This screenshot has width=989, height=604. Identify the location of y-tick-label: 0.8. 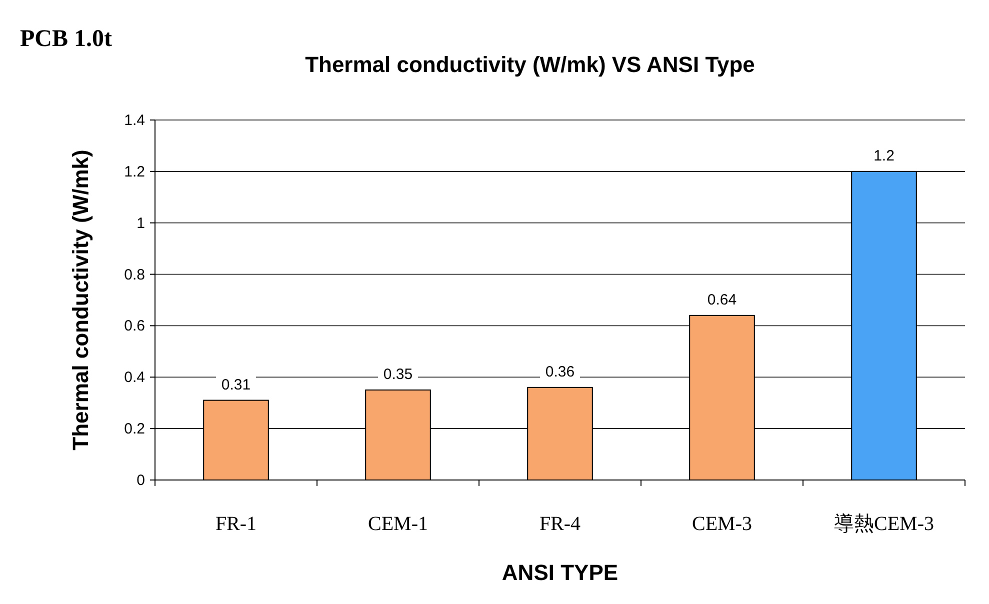
(134, 275).